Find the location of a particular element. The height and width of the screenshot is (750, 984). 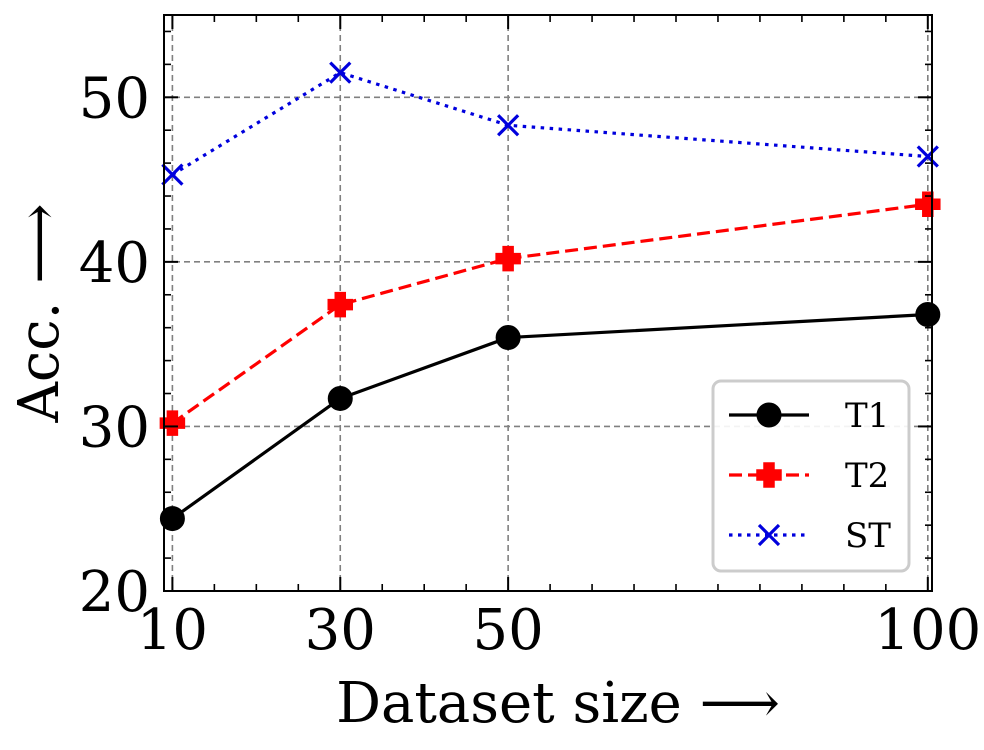

legend-label: ST is located at coordinates (868, 536).